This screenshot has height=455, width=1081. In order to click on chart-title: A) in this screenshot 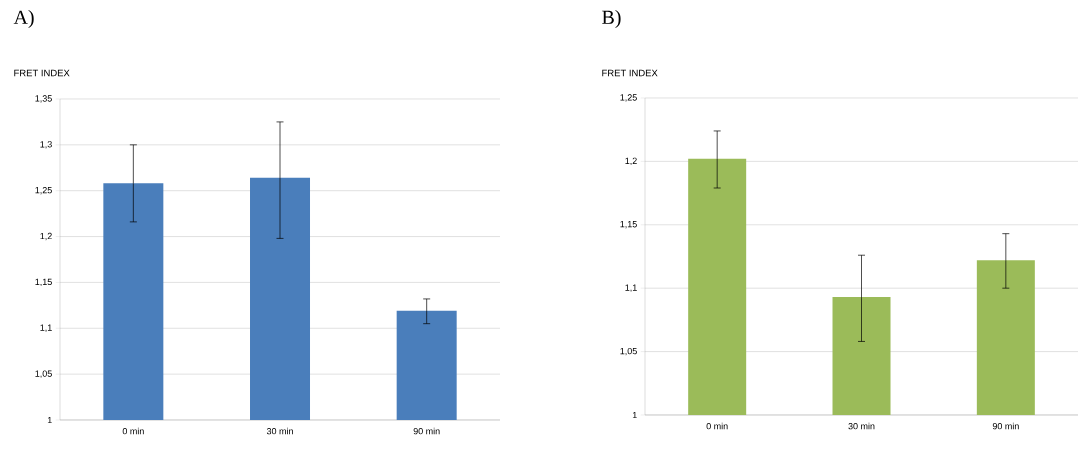, I will do `click(23, 19)`.